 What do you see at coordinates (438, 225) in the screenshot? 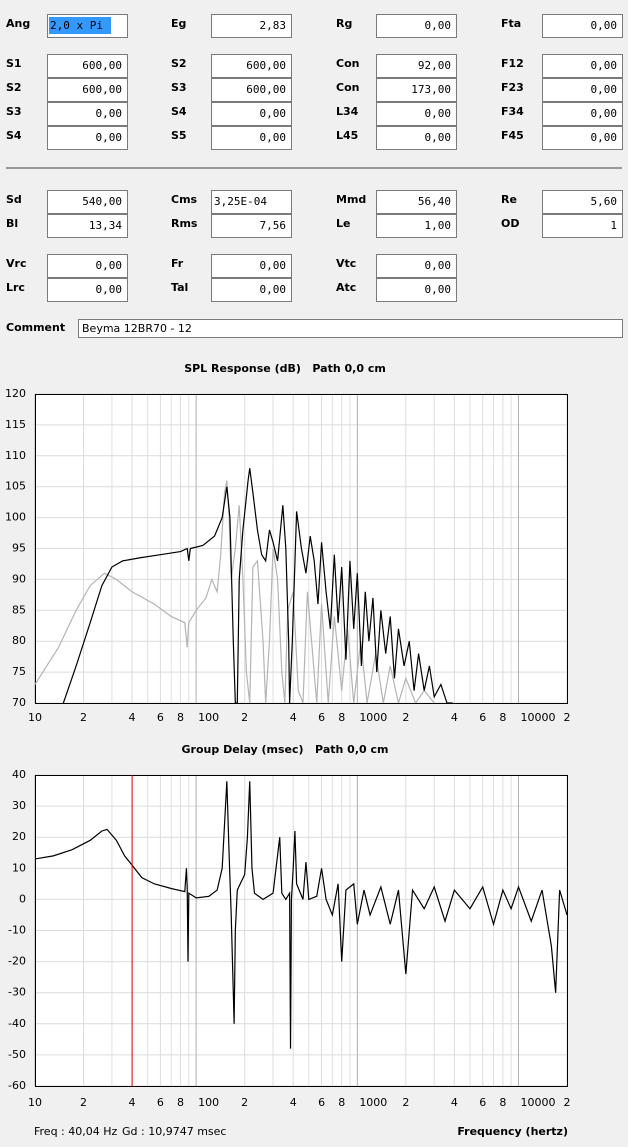
I see `field-value: 1,00` at bounding box center [438, 225].